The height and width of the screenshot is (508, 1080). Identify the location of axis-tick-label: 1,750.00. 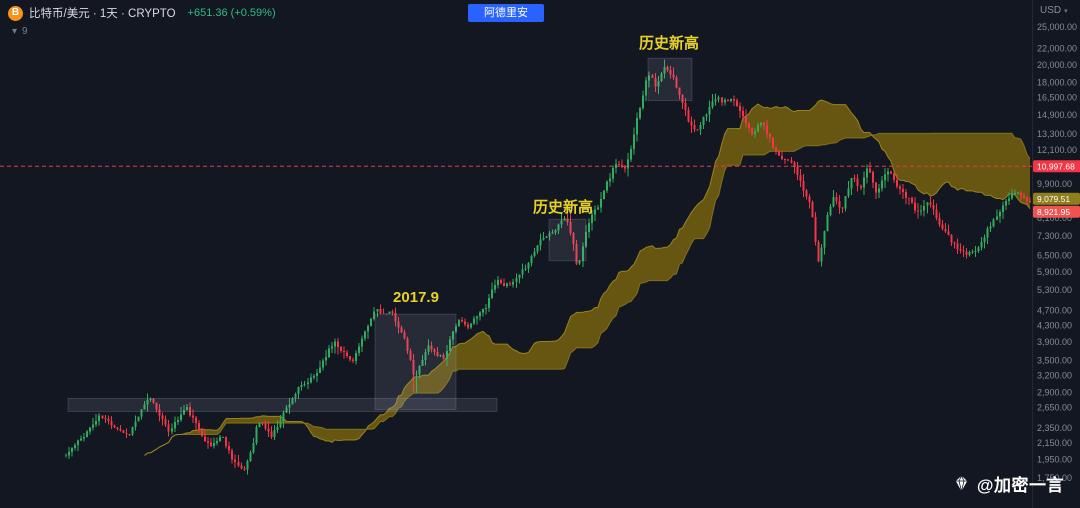
(1054, 478).